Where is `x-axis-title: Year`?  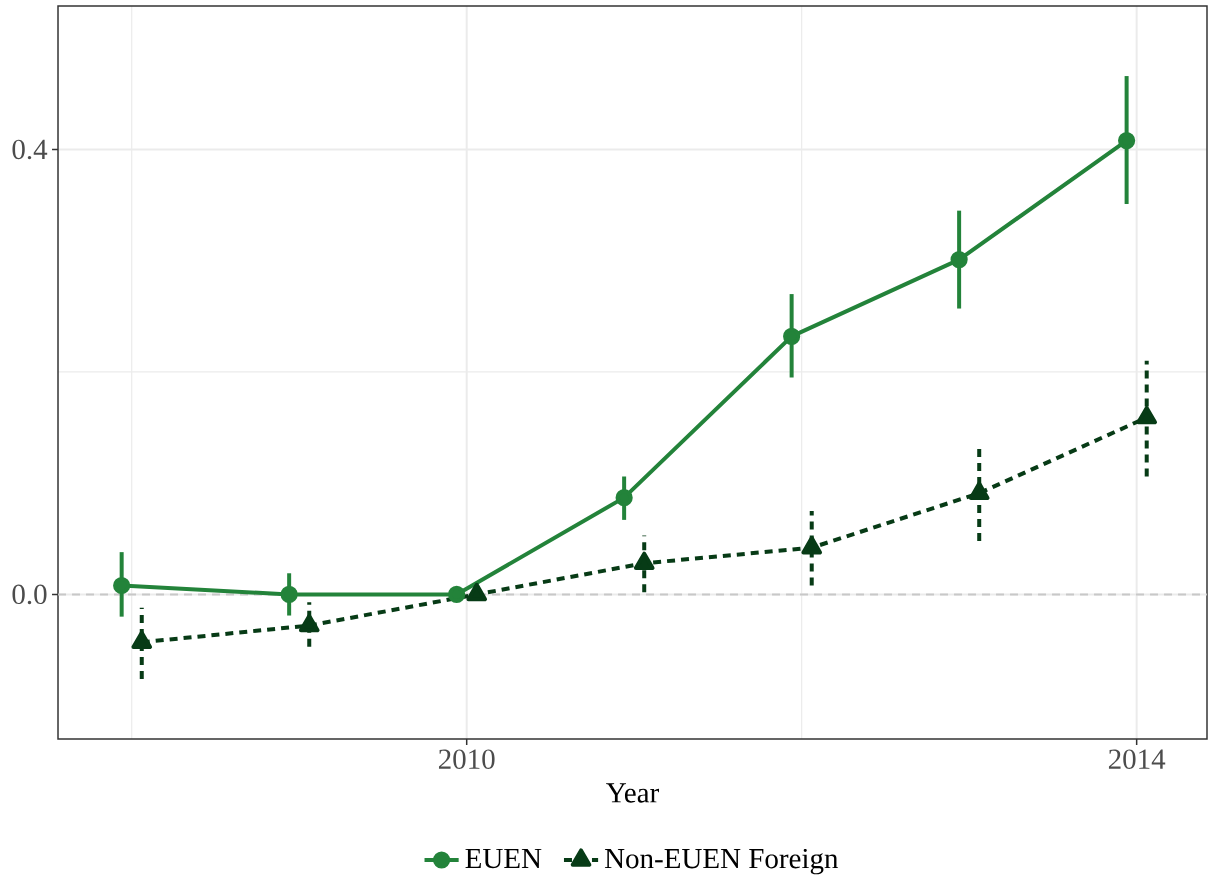
x-axis-title: Year is located at coordinates (632, 793).